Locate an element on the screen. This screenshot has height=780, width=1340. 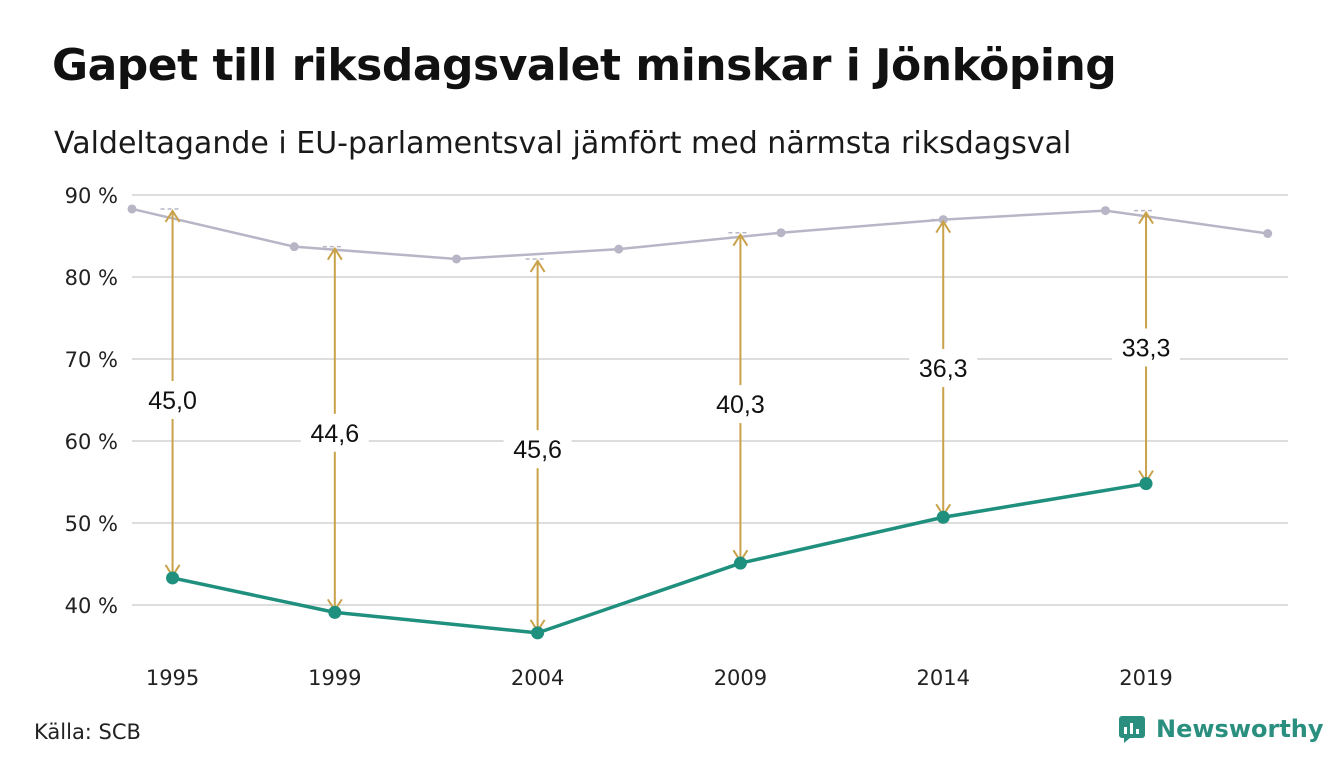
gap-label: 45,0 is located at coordinates (172, 401).